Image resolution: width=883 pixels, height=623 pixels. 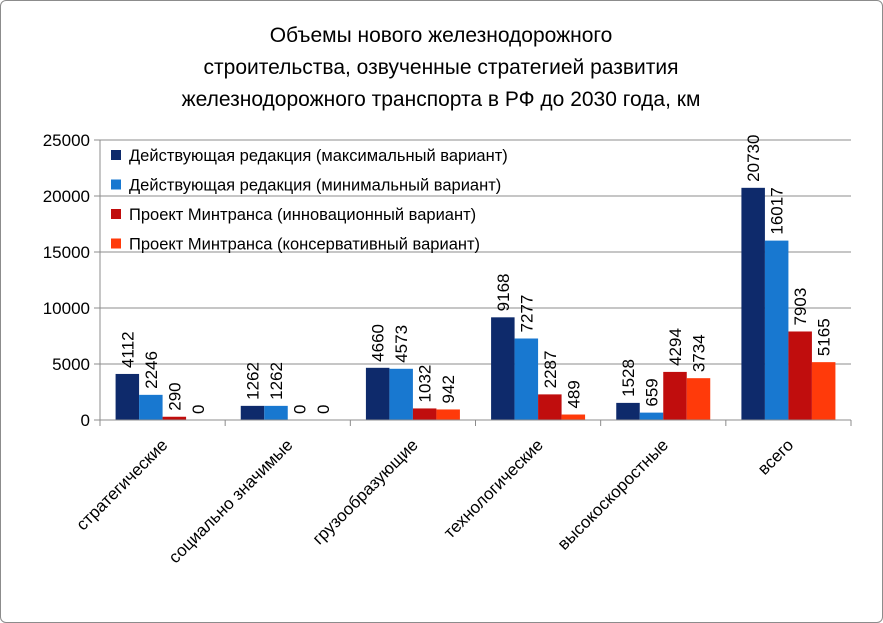 I want to click on data-label: 16017, so click(x=777, y=210).